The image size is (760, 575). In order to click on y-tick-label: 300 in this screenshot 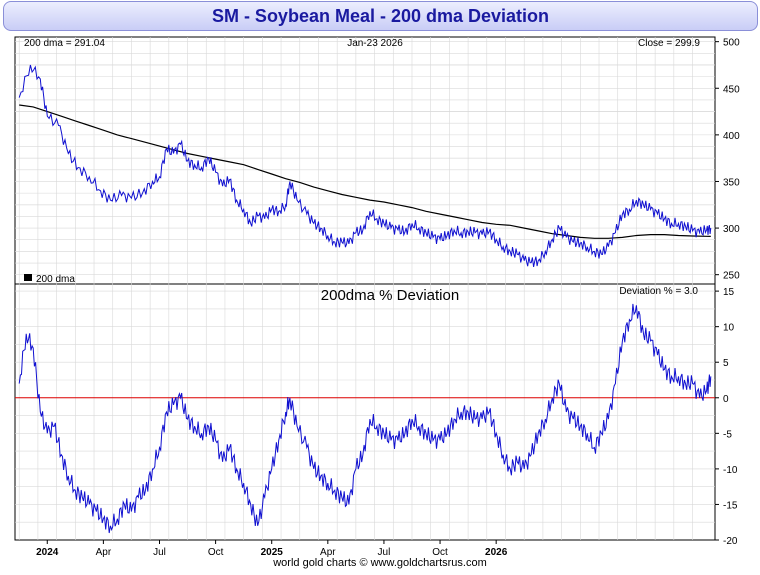, I will do `click(731, 229)`.